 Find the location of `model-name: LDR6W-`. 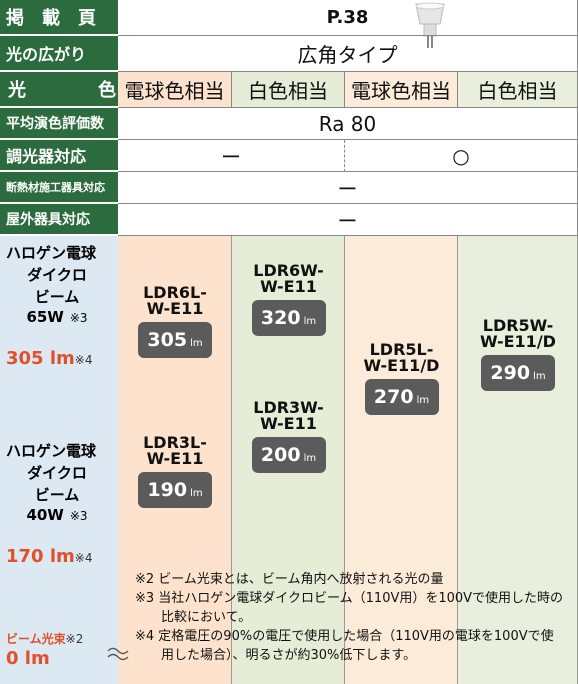

model-name: LDR6W- is located at coordinates (288, 270).